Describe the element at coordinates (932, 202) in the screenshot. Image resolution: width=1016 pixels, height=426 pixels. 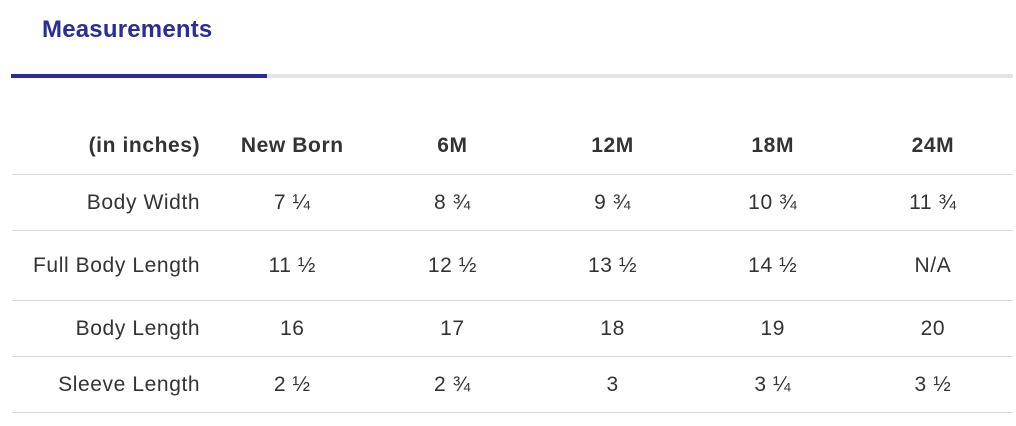
I see `table-cell: 11 ¾` at that location.